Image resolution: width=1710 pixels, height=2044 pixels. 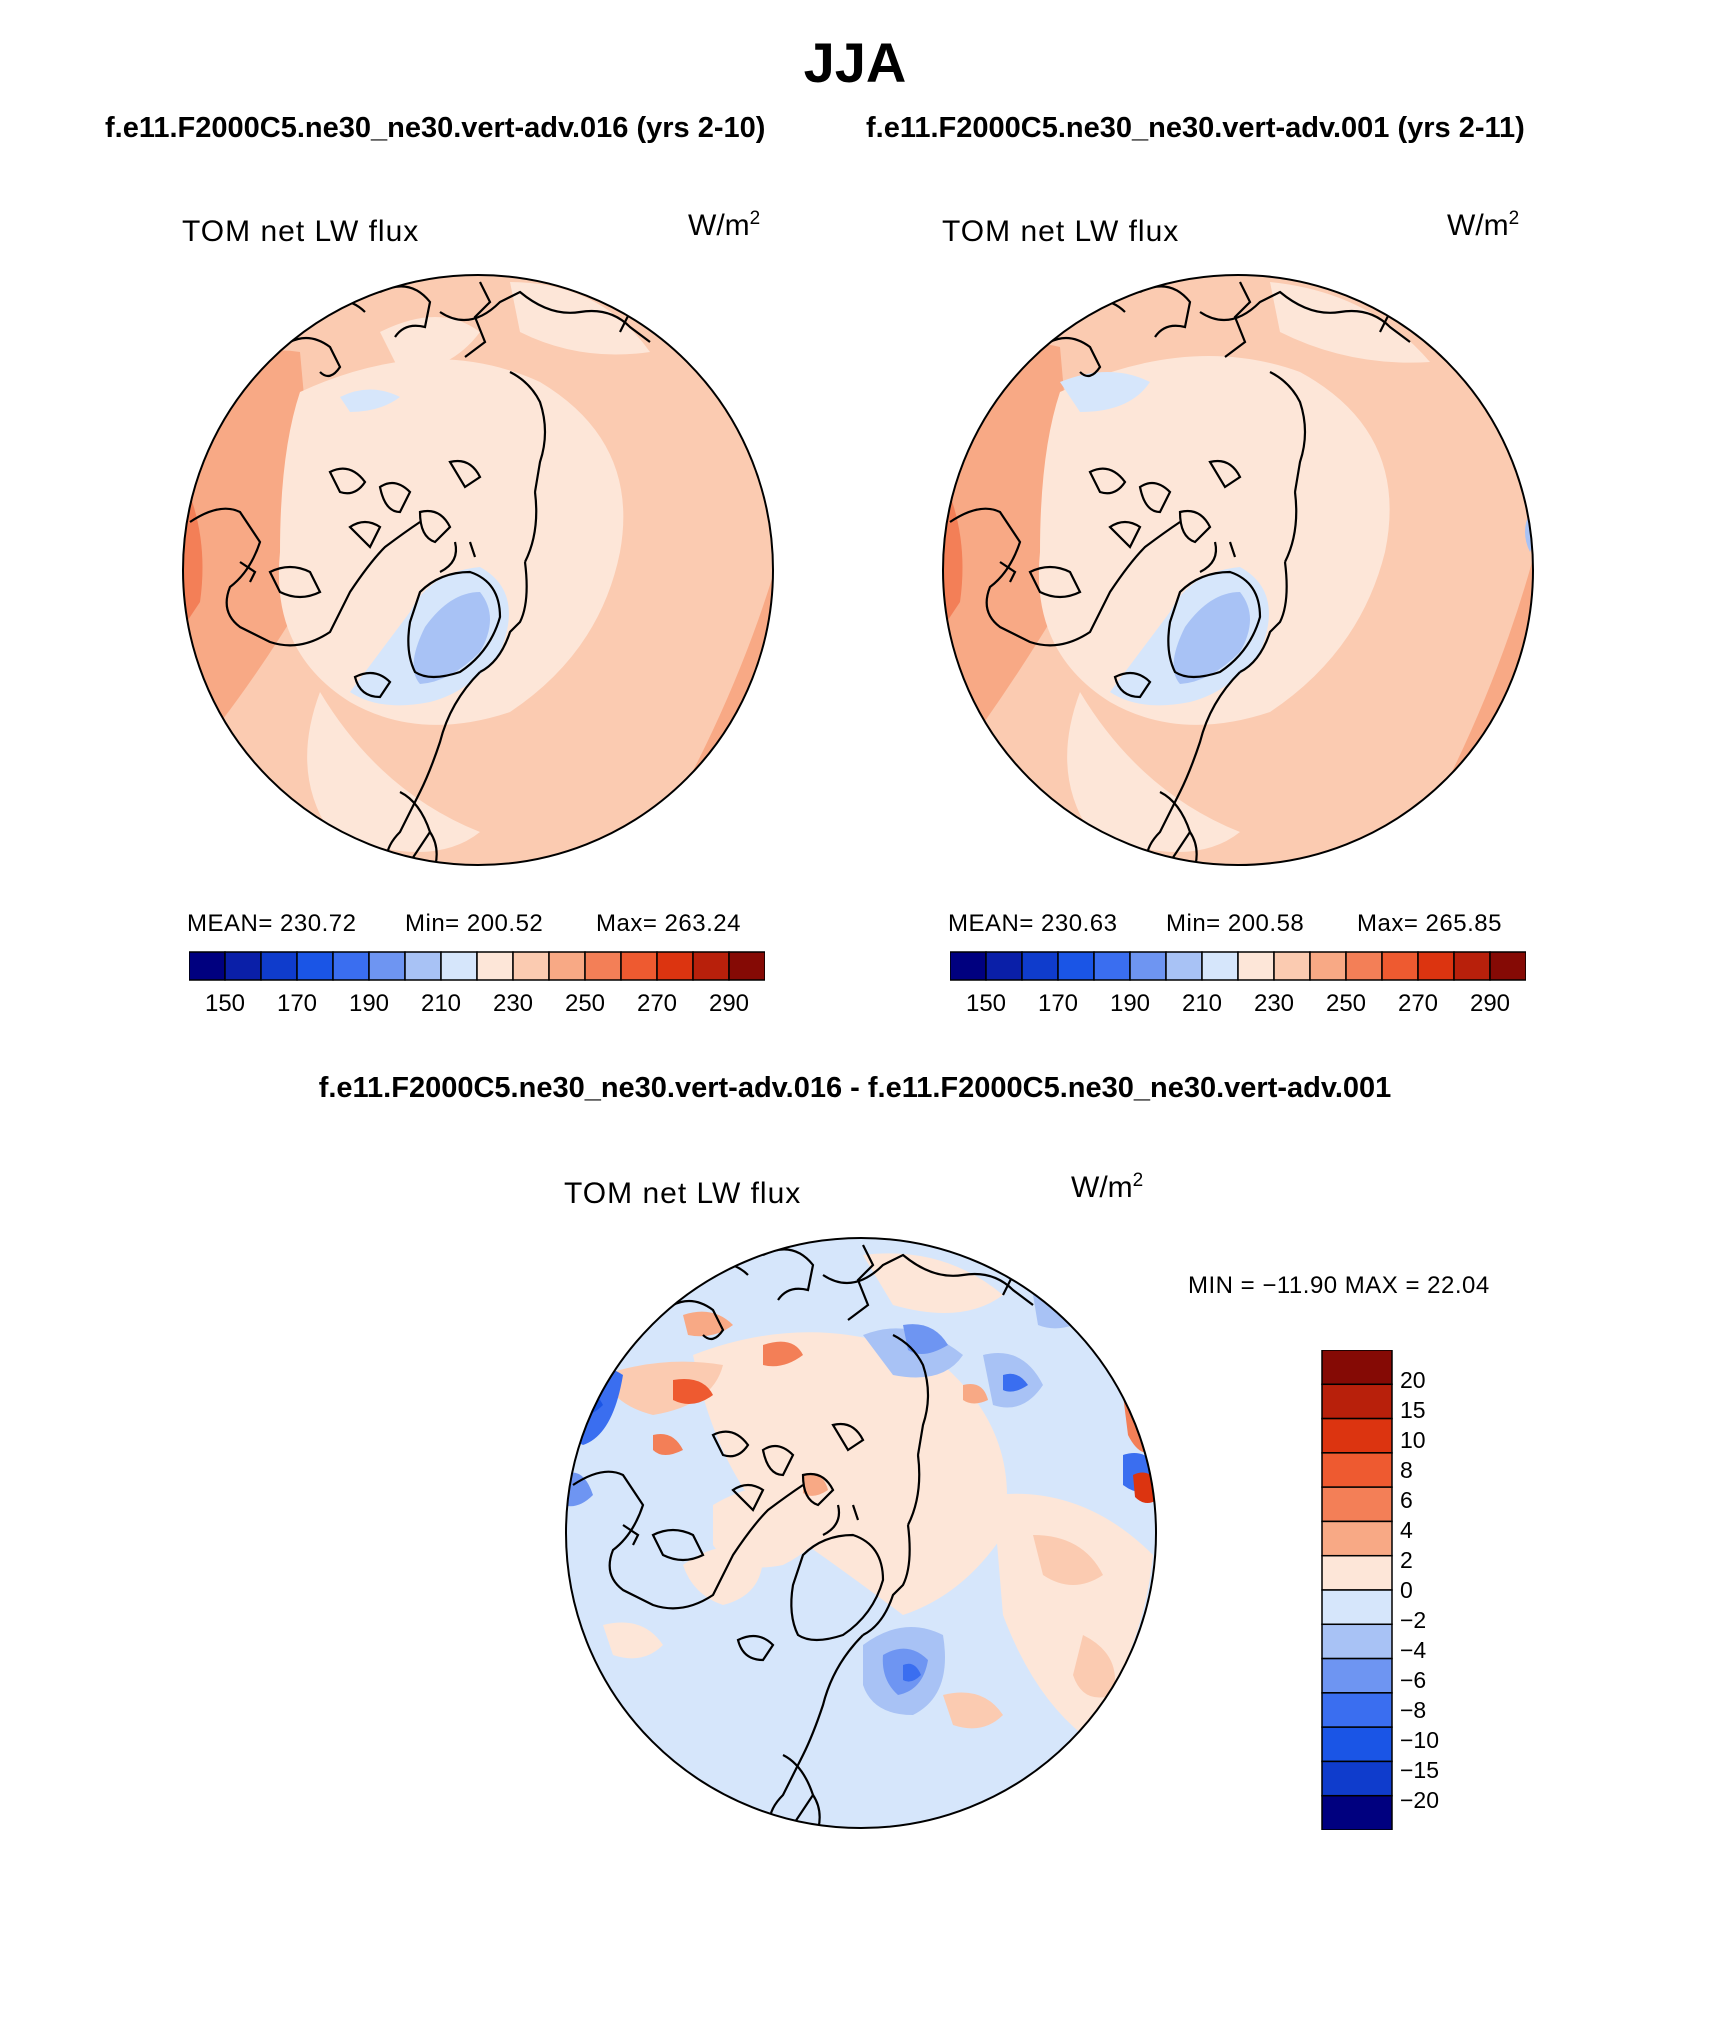 What do you see at coordinates (1406, 1500) in the screenshot?
I see `diff-cbar-label: 6` at bounding box center [1406, 1500].